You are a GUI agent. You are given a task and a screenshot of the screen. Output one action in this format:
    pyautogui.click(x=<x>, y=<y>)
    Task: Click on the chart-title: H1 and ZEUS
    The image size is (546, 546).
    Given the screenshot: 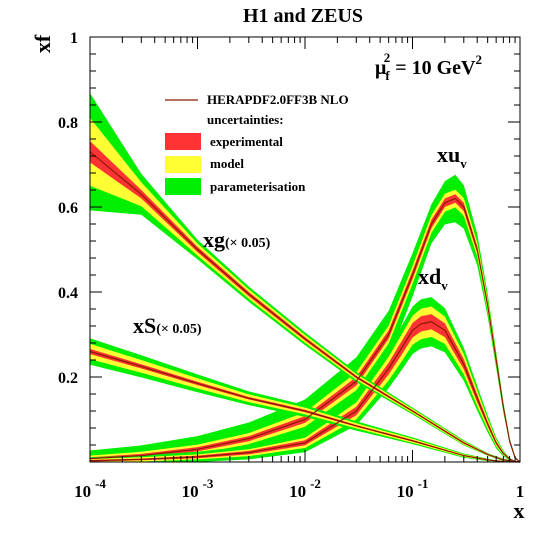 What is the action you would take?
    pyautogui.click(x=303, y=16)
    